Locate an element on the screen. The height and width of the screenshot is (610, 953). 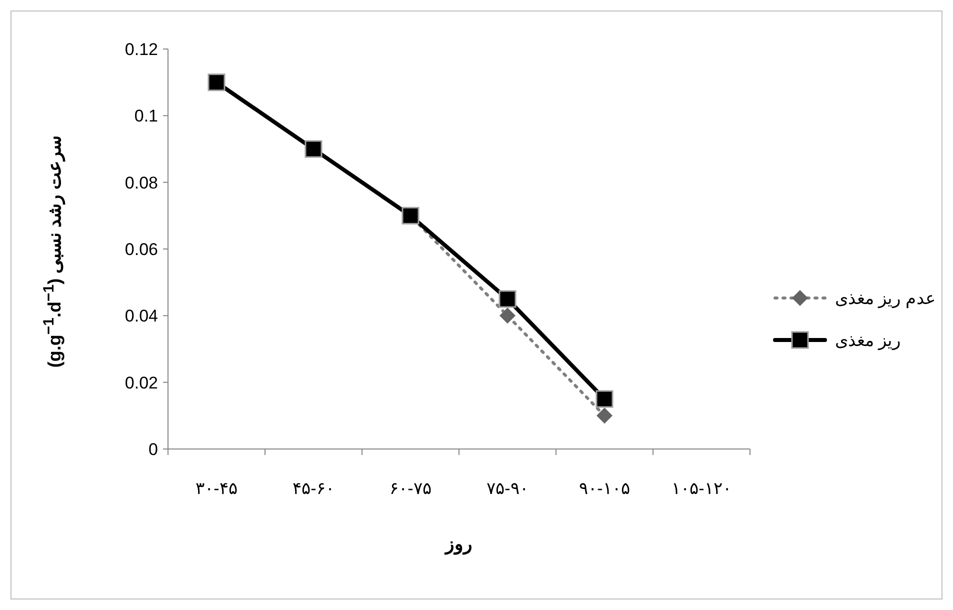
y-tick-label: 0.06 is located at coordinates (141, 249).